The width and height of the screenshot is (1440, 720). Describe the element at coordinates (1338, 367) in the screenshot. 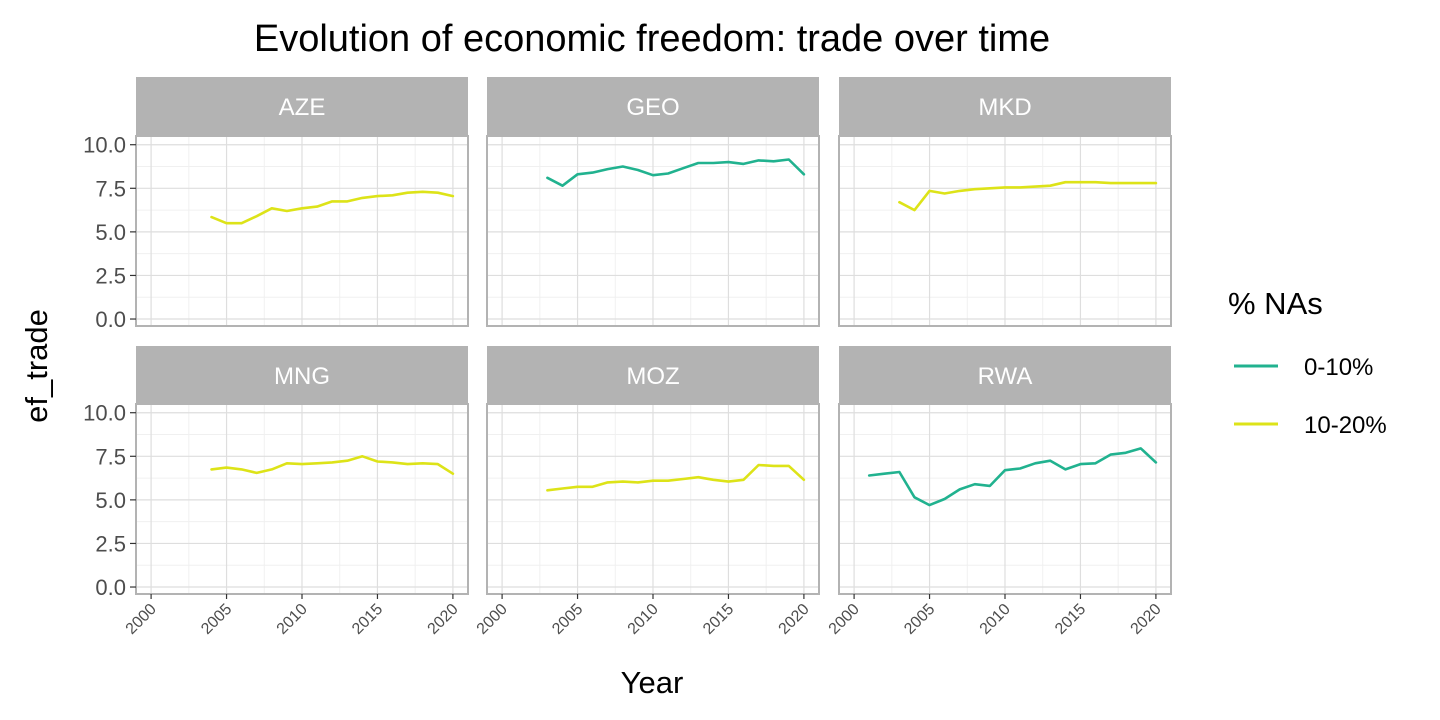

I see `legend-label: 0-10%` at that location.